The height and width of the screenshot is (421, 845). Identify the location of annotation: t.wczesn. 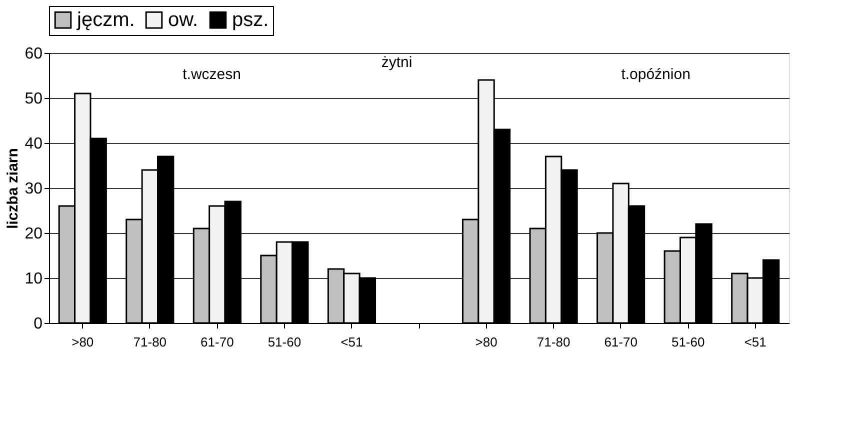
(211, 74).